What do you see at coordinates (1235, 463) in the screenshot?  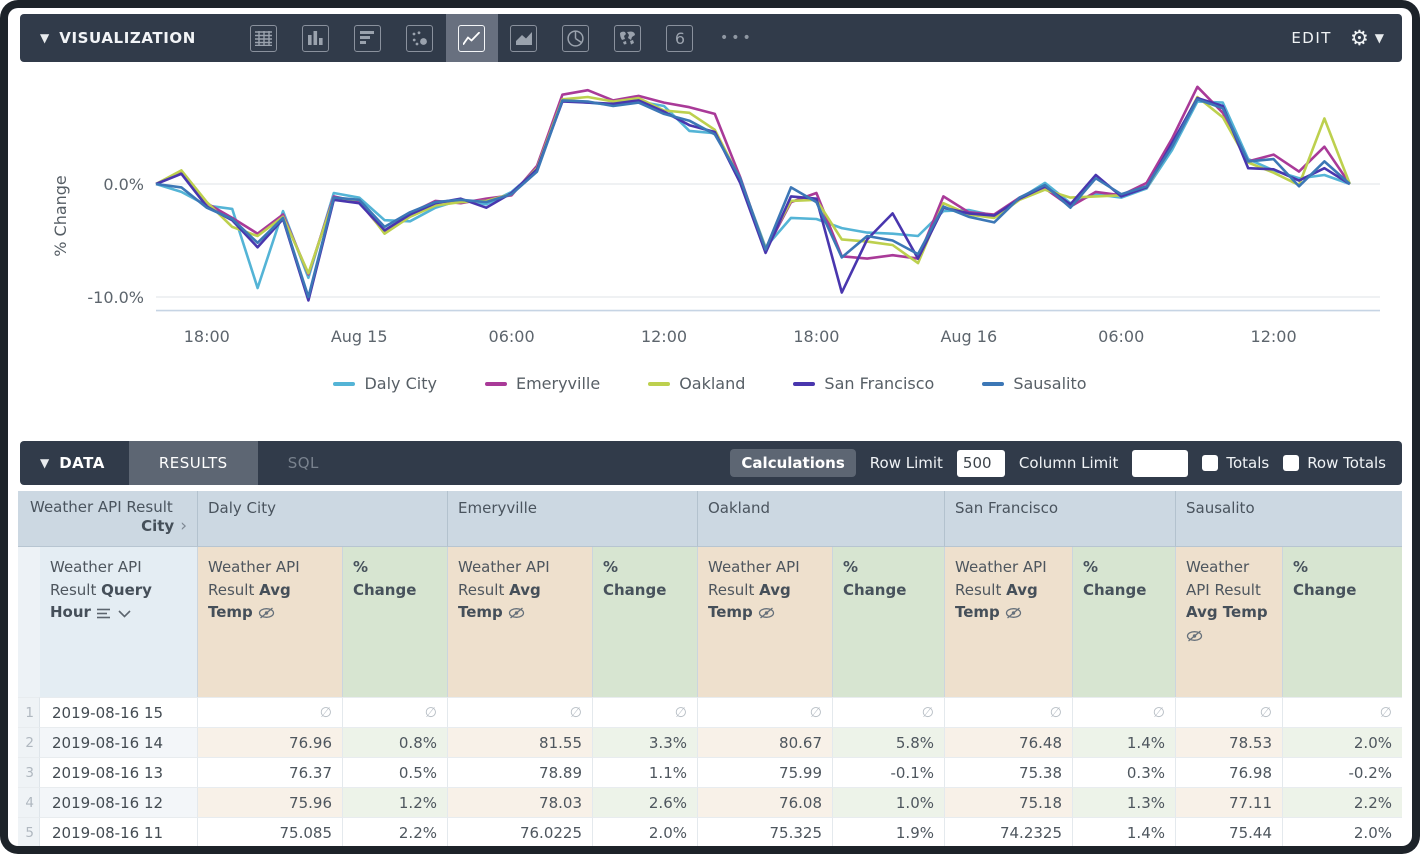 I see `totals-checkbox-wrap: Totals` at bounding box center [1235, 463].